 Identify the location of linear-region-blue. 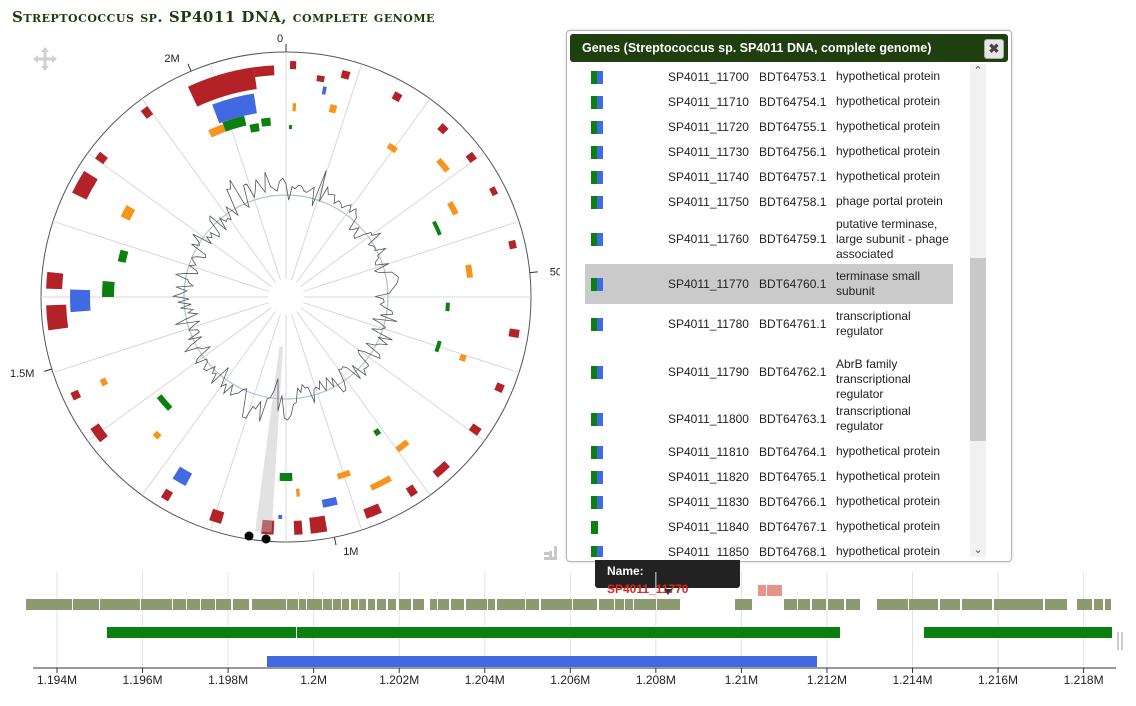
(542, 661).